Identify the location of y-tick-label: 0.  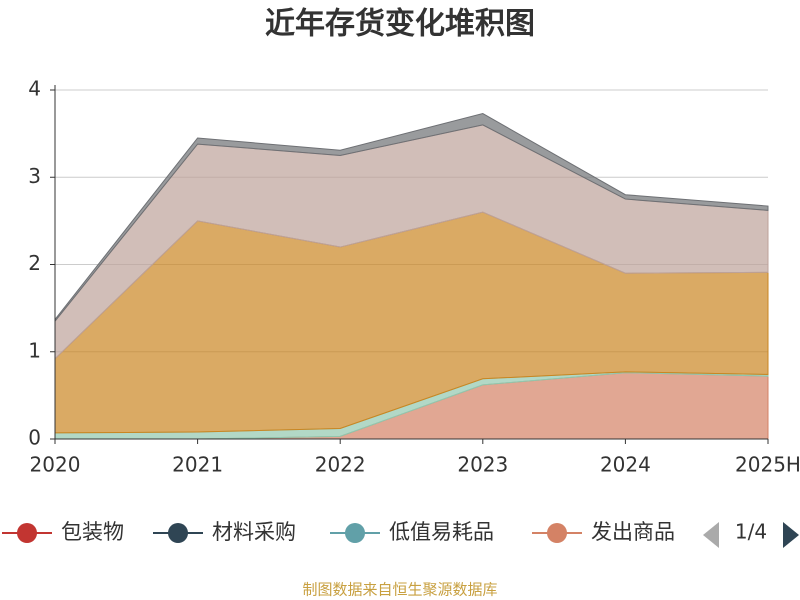
(34, 438).